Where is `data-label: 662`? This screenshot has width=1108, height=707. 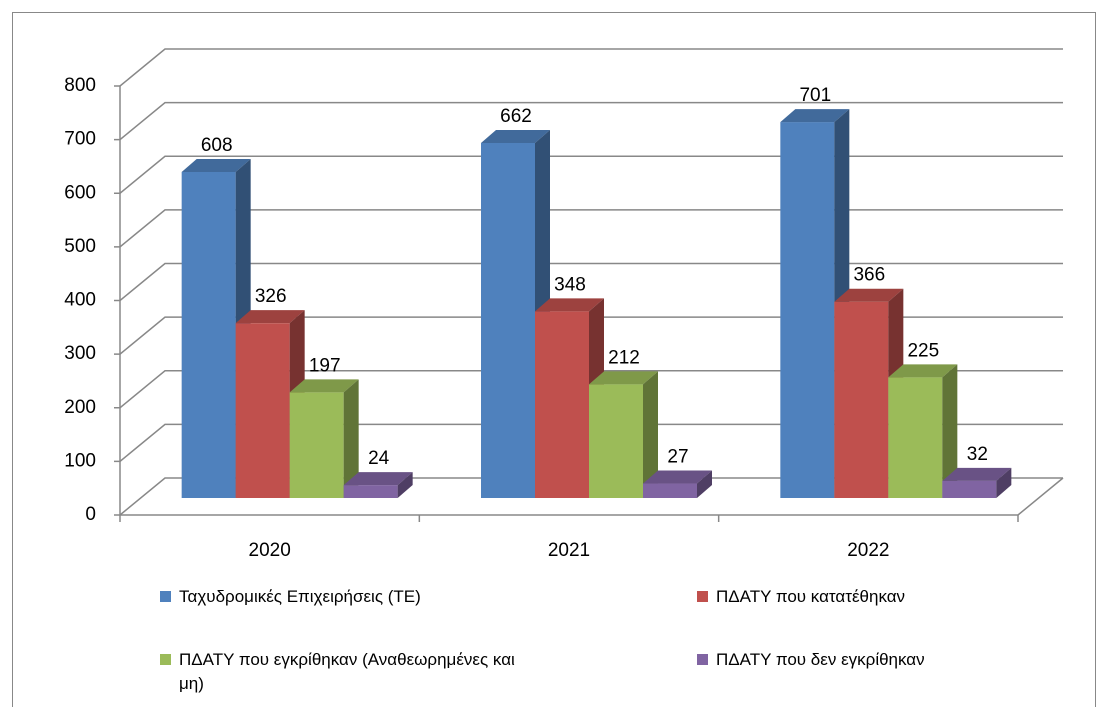
data-label: 662 is located at coordinates (516, 116).